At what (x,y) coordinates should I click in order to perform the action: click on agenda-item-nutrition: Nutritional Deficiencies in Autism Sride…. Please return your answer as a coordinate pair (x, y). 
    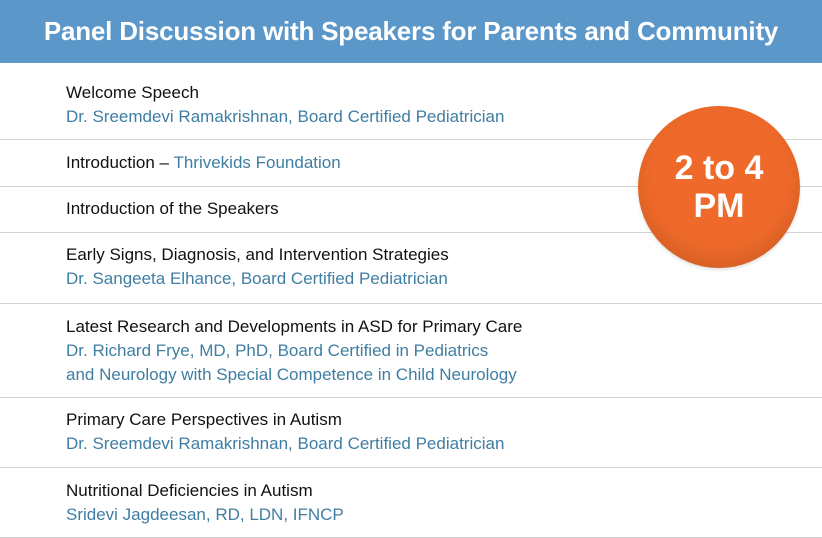
    Looking at the image, I should click on (411, 503).